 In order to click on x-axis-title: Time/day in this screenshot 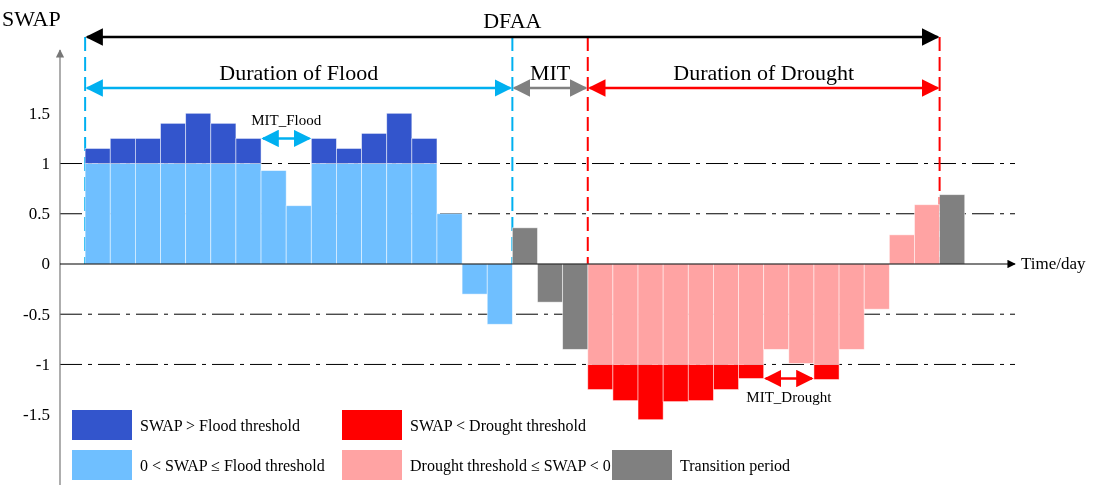, I will do `click(1054, 264)`.